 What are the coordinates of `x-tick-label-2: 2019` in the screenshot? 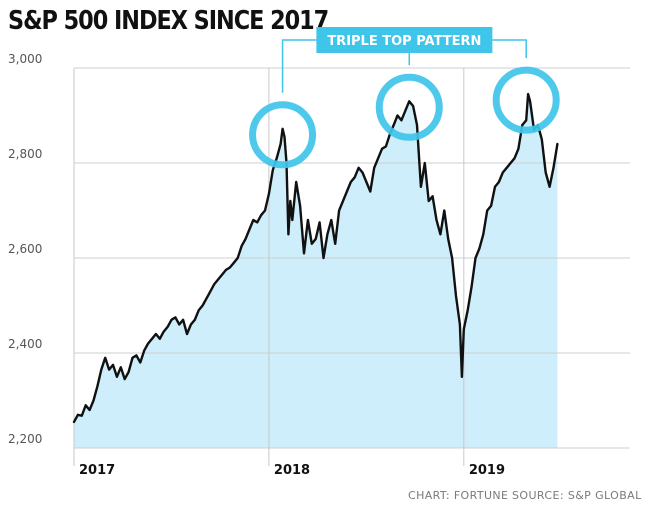 It's located at (487, 470).